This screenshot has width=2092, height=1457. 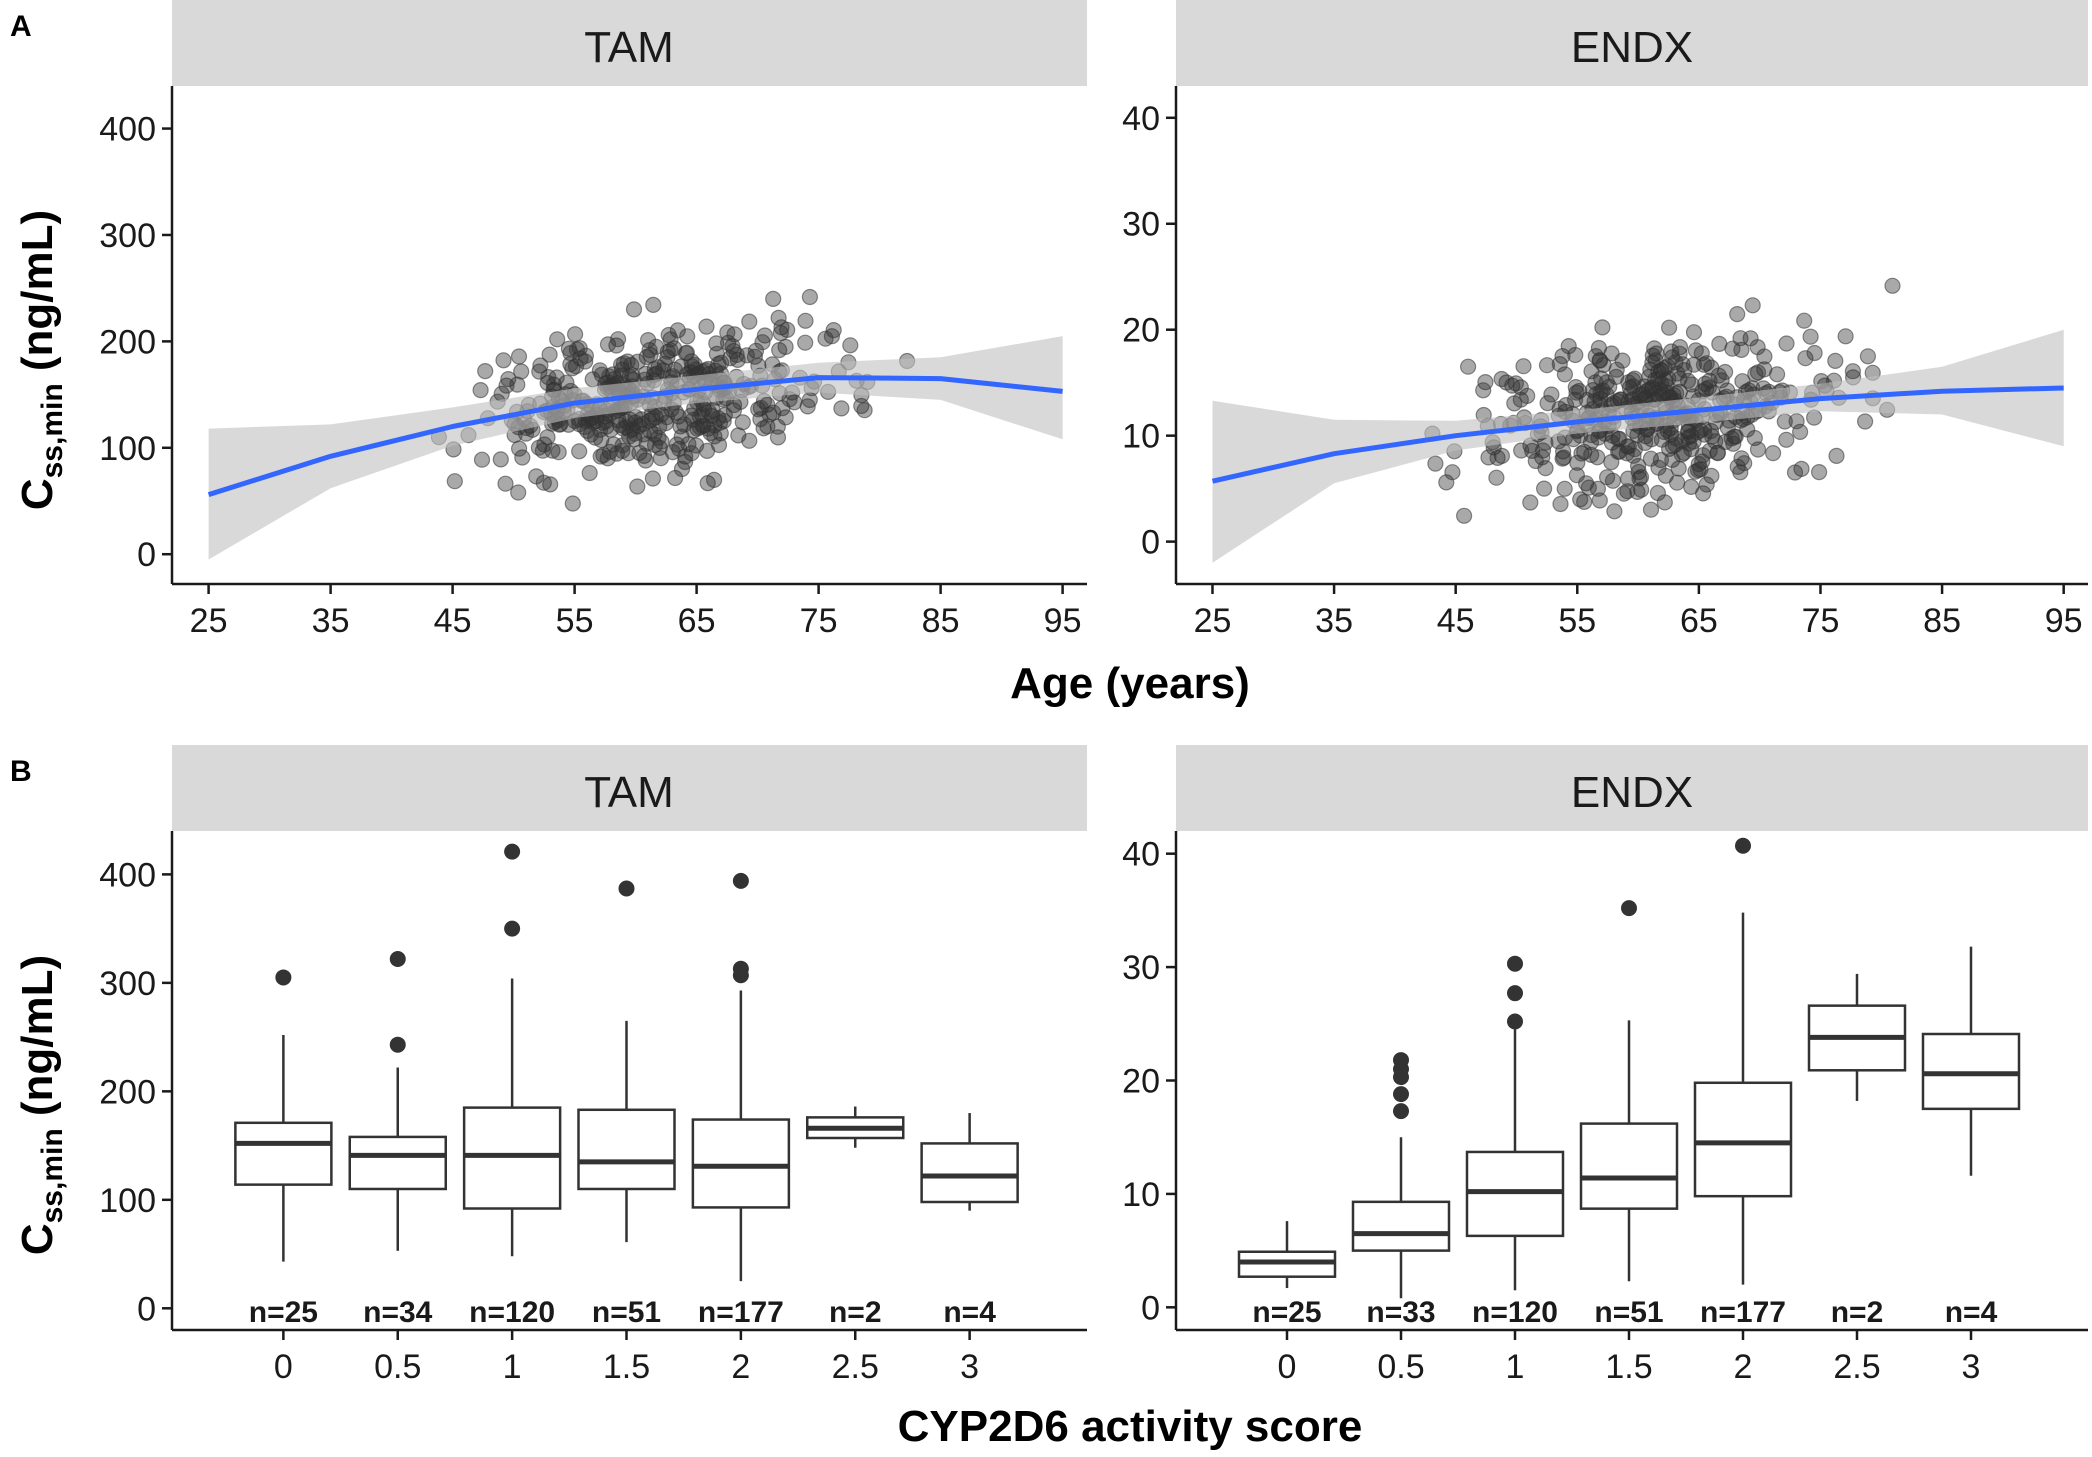 What do you see at coordinates (1577, 621) in the screenshot?
I see `x-tick-label: 55` at bounding box center [1577, 621].